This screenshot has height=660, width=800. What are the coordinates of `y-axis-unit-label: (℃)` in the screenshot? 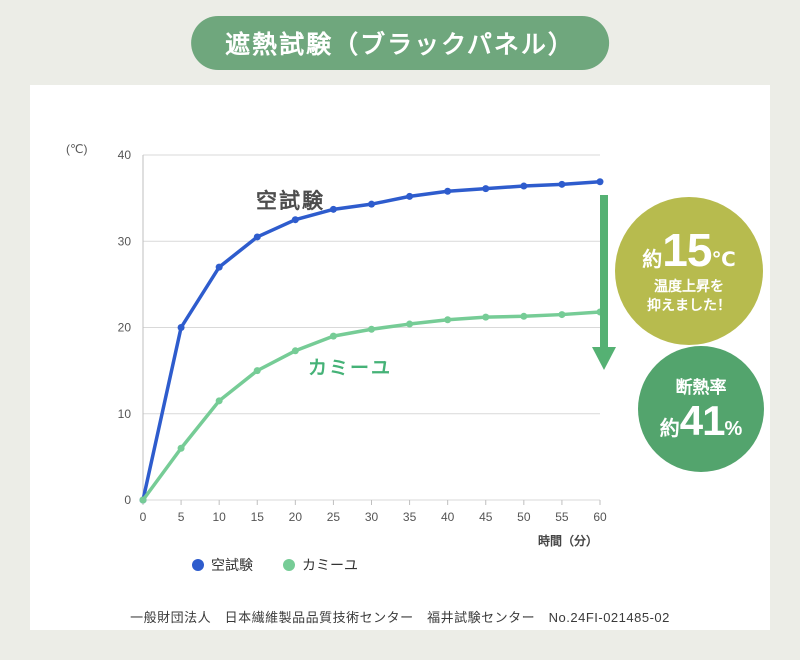 It's located at (77, 149).